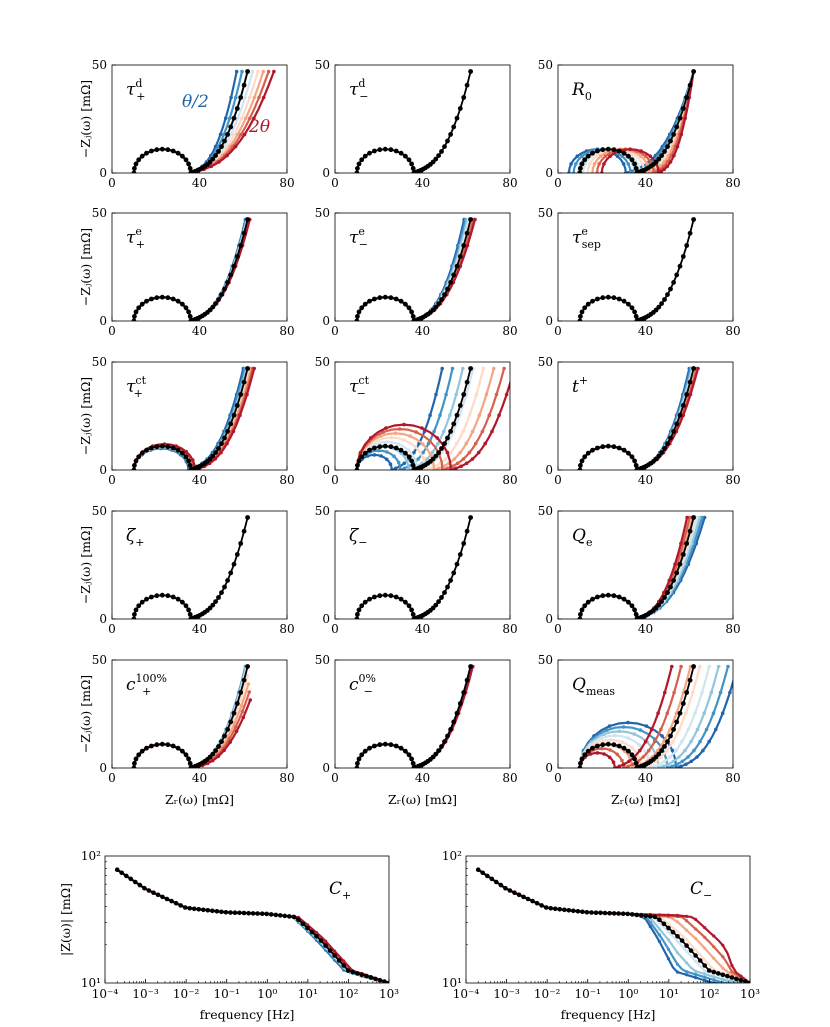  I want to click on x-tick-label: 10², so click(709, 994).